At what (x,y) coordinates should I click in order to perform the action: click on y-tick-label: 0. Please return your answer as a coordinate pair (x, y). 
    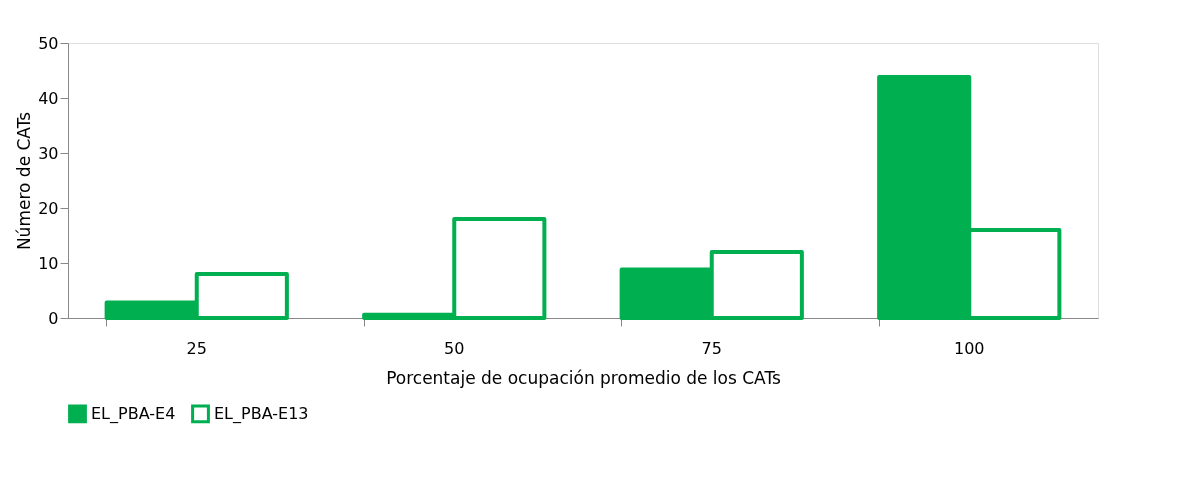
    Looking at the image, I should click on (53, 318).